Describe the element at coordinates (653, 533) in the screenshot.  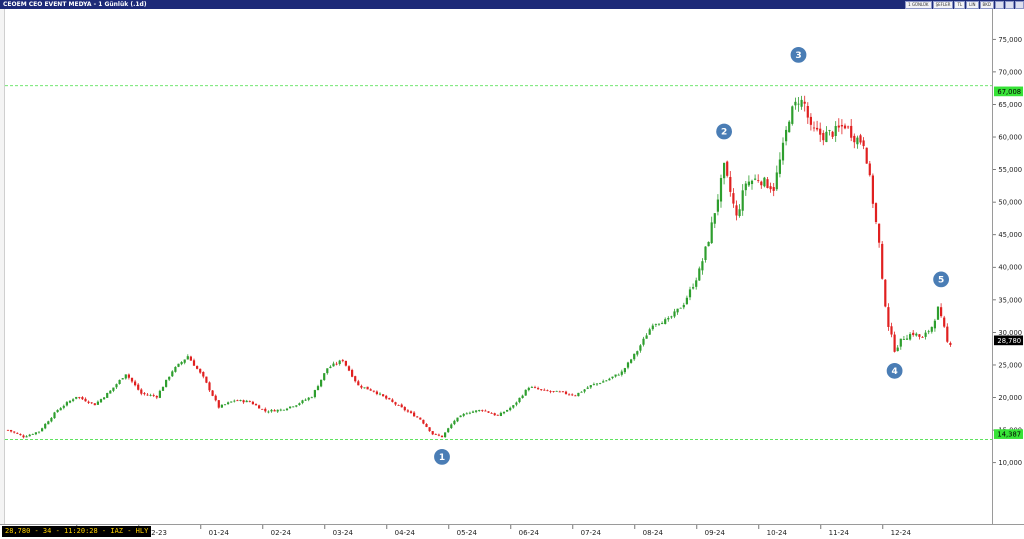
I see `x-tick-label: 08-24` at that location.